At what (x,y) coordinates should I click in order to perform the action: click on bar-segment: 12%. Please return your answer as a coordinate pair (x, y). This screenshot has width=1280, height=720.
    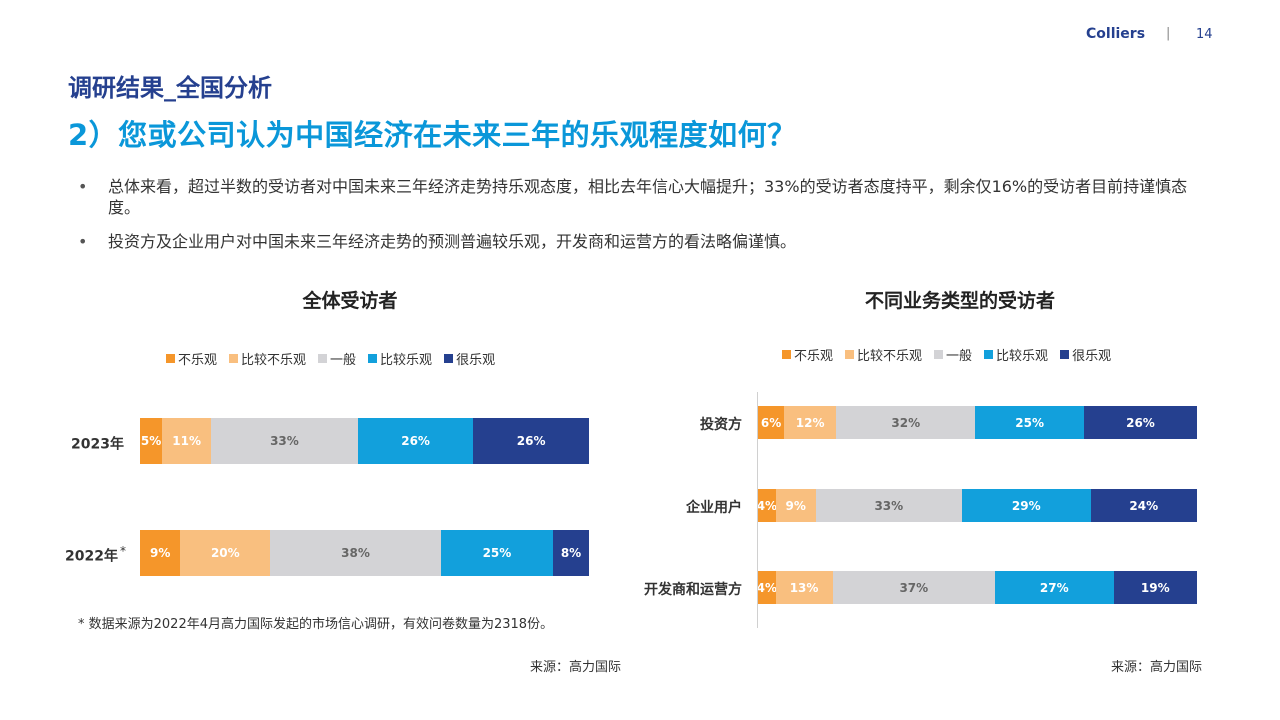
    Looking at the image, I should click on (810, 422).